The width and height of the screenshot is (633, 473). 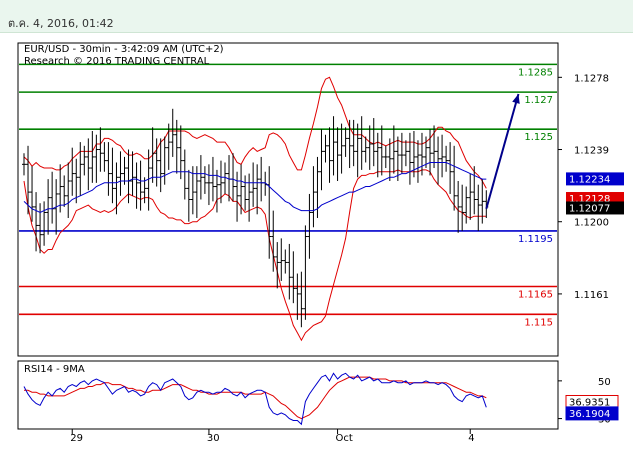 I want to click on moving-average-line, so click(x=255, y=188).